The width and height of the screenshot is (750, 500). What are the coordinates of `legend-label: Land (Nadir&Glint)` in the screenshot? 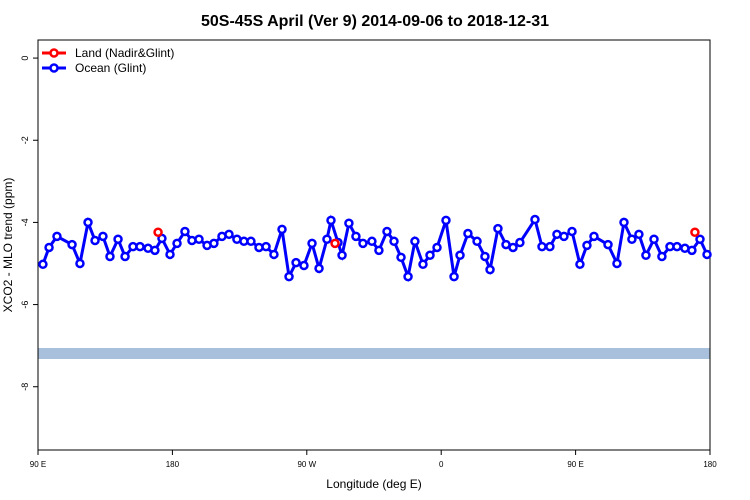 It's located at (124, 53).